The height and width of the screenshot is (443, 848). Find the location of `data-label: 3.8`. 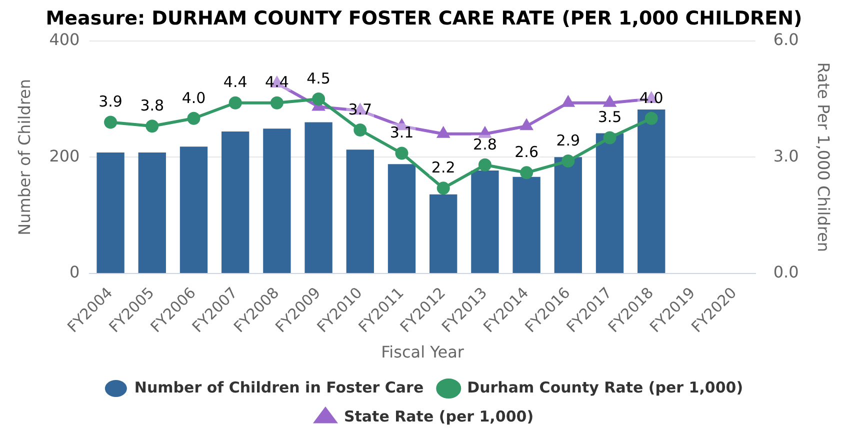

data-label: 3.8 is located at coordinates (152, 105).